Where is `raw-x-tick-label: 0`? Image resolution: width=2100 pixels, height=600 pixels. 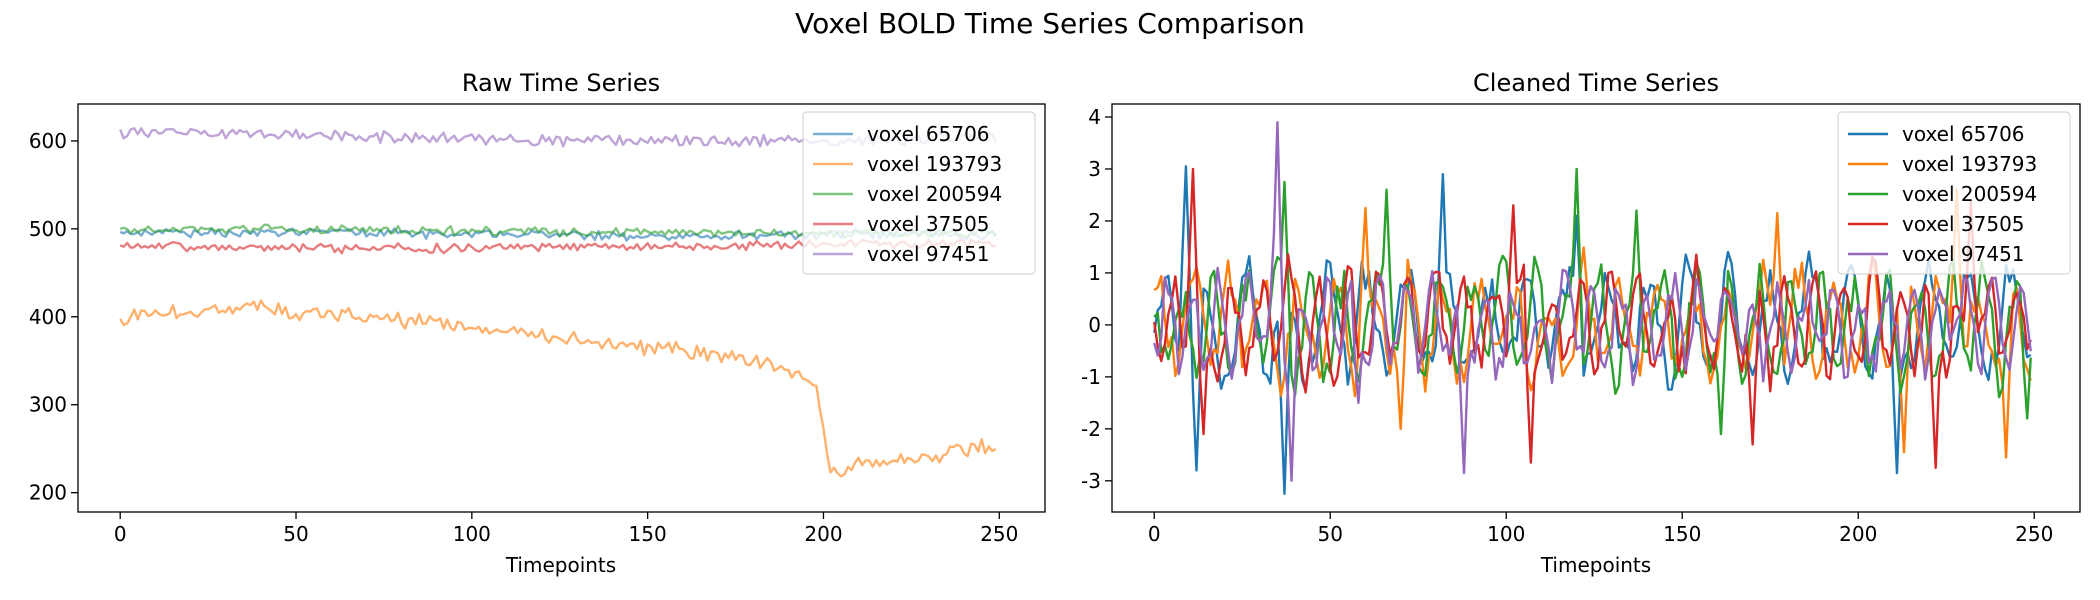 raw-x-tick-label: 0 is located at coordinates (120, 534).